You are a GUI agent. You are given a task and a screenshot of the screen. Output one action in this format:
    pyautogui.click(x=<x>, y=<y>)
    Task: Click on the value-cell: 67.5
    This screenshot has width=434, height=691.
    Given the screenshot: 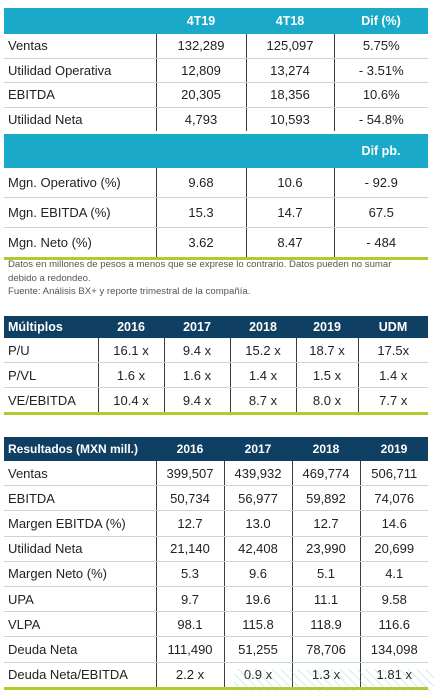 What is the action you would take?
    pyautogui.click(x=380, y=212)
    